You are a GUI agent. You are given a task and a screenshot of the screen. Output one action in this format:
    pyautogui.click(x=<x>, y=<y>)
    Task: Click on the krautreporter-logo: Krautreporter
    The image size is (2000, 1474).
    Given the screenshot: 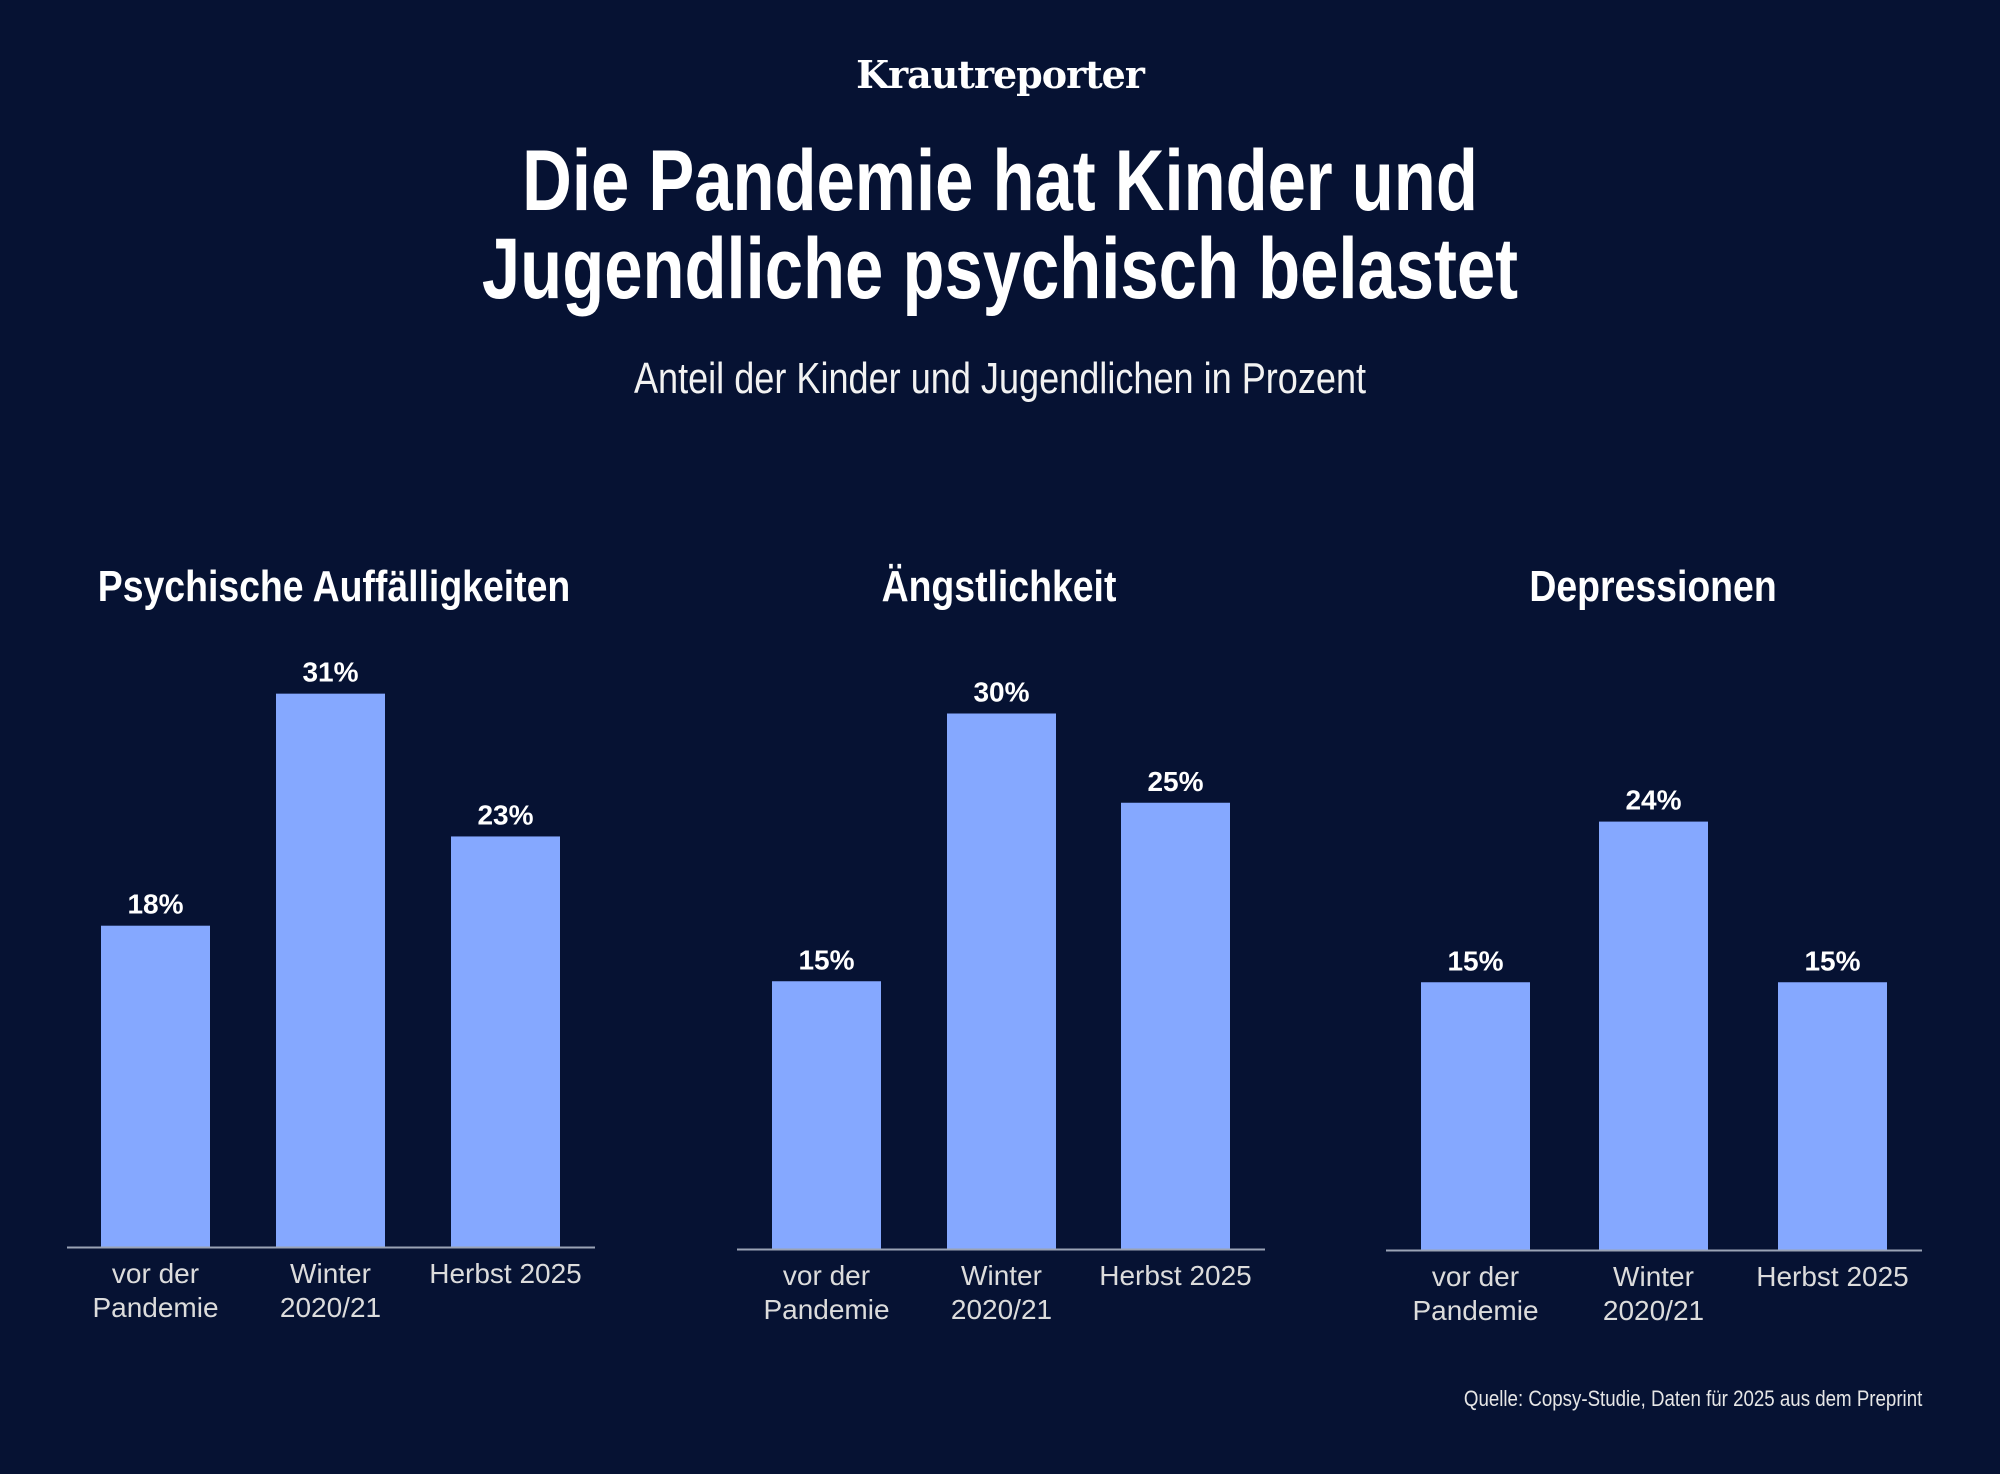 What is the action you would take?
    pyautogui.click(x=1000, y=74)
    